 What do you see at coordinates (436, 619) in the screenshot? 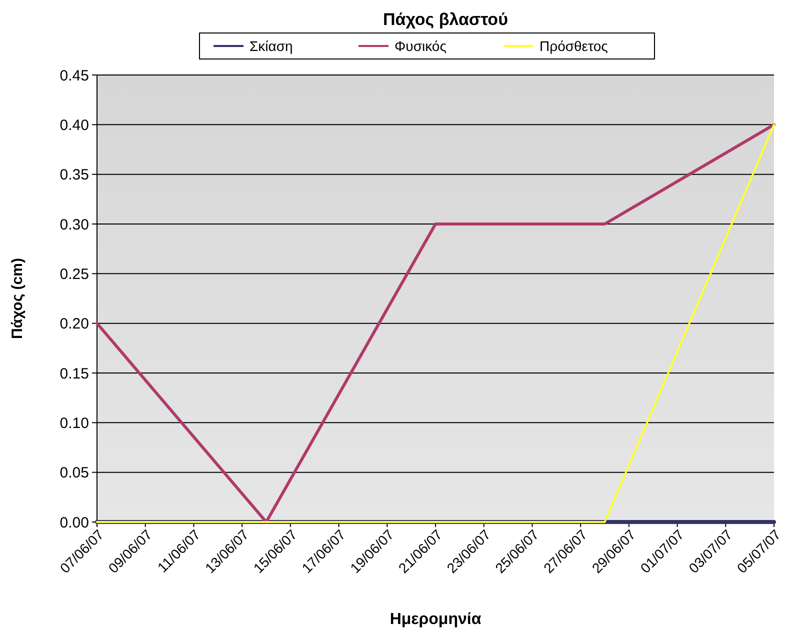
I see `x-axis-title: Ημερομηνία` at bounding box center [436, 619].